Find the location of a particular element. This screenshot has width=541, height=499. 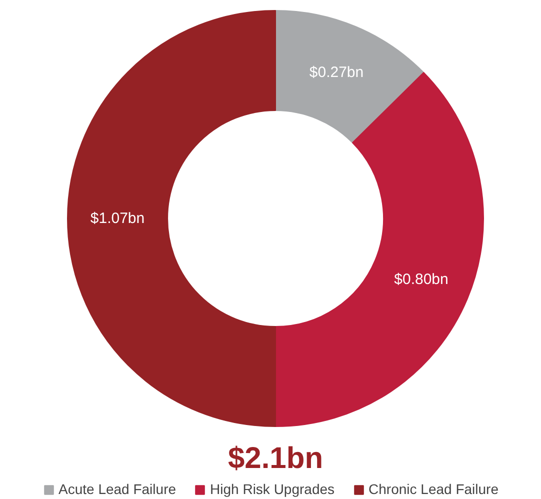

legend-label: Acute Lead Failure is located at coordinates (117, 489).